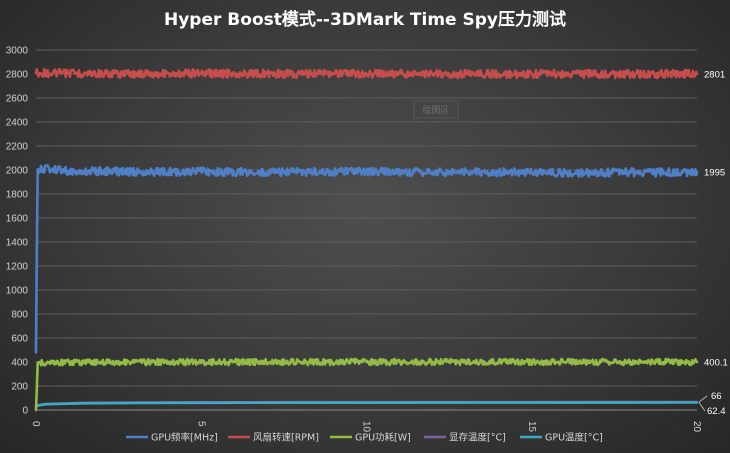 This screenshot has width=730, height=453. Describe the element at coordinates (716, 411) in the screenshot. I see `end-value-label: 62.4` at that location.